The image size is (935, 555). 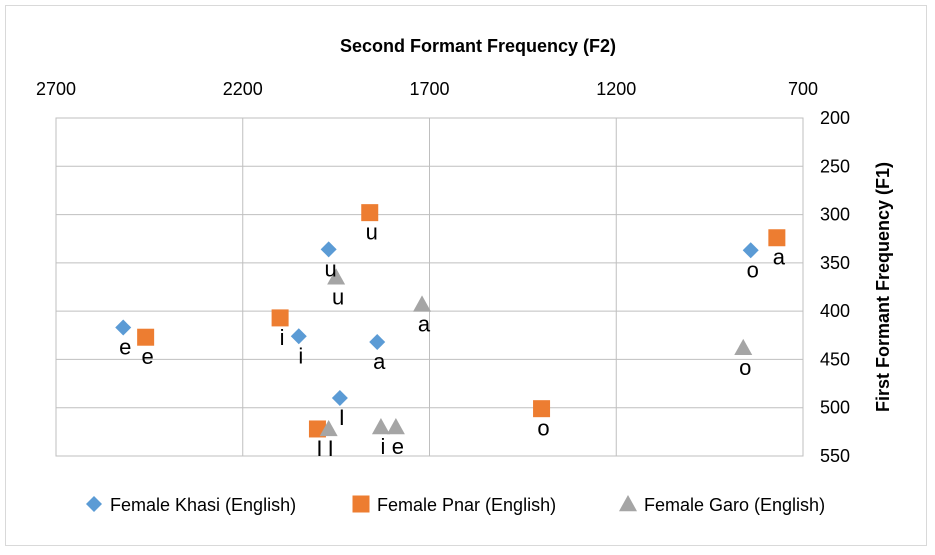 I want to click on x-tick-label: 1700, so click(x=429, y=89).